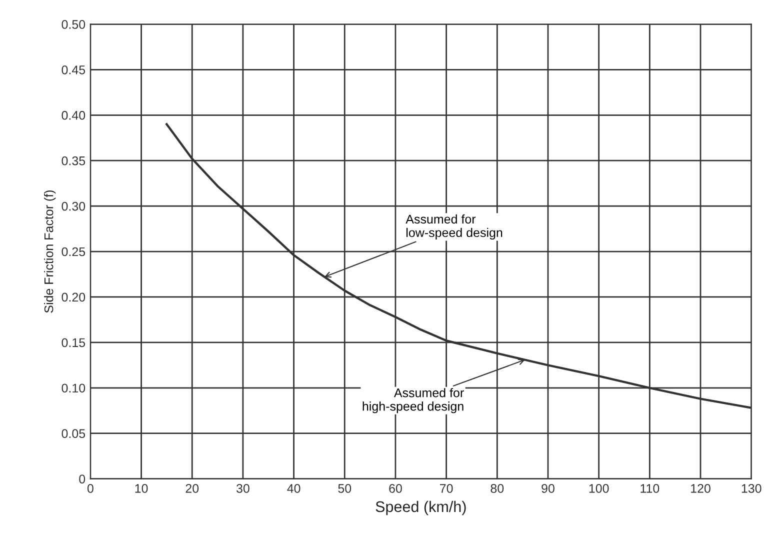  What do you see at coordinates (599, 488) in the screenshot?
I see `x-tick-label: 100` at bounding box center [599, 488].